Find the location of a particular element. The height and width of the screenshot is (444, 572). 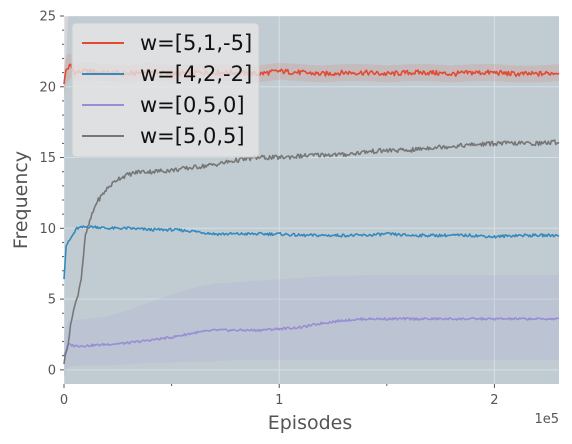

y-tick-label-5: 25 is located at coordinates (47, 17).